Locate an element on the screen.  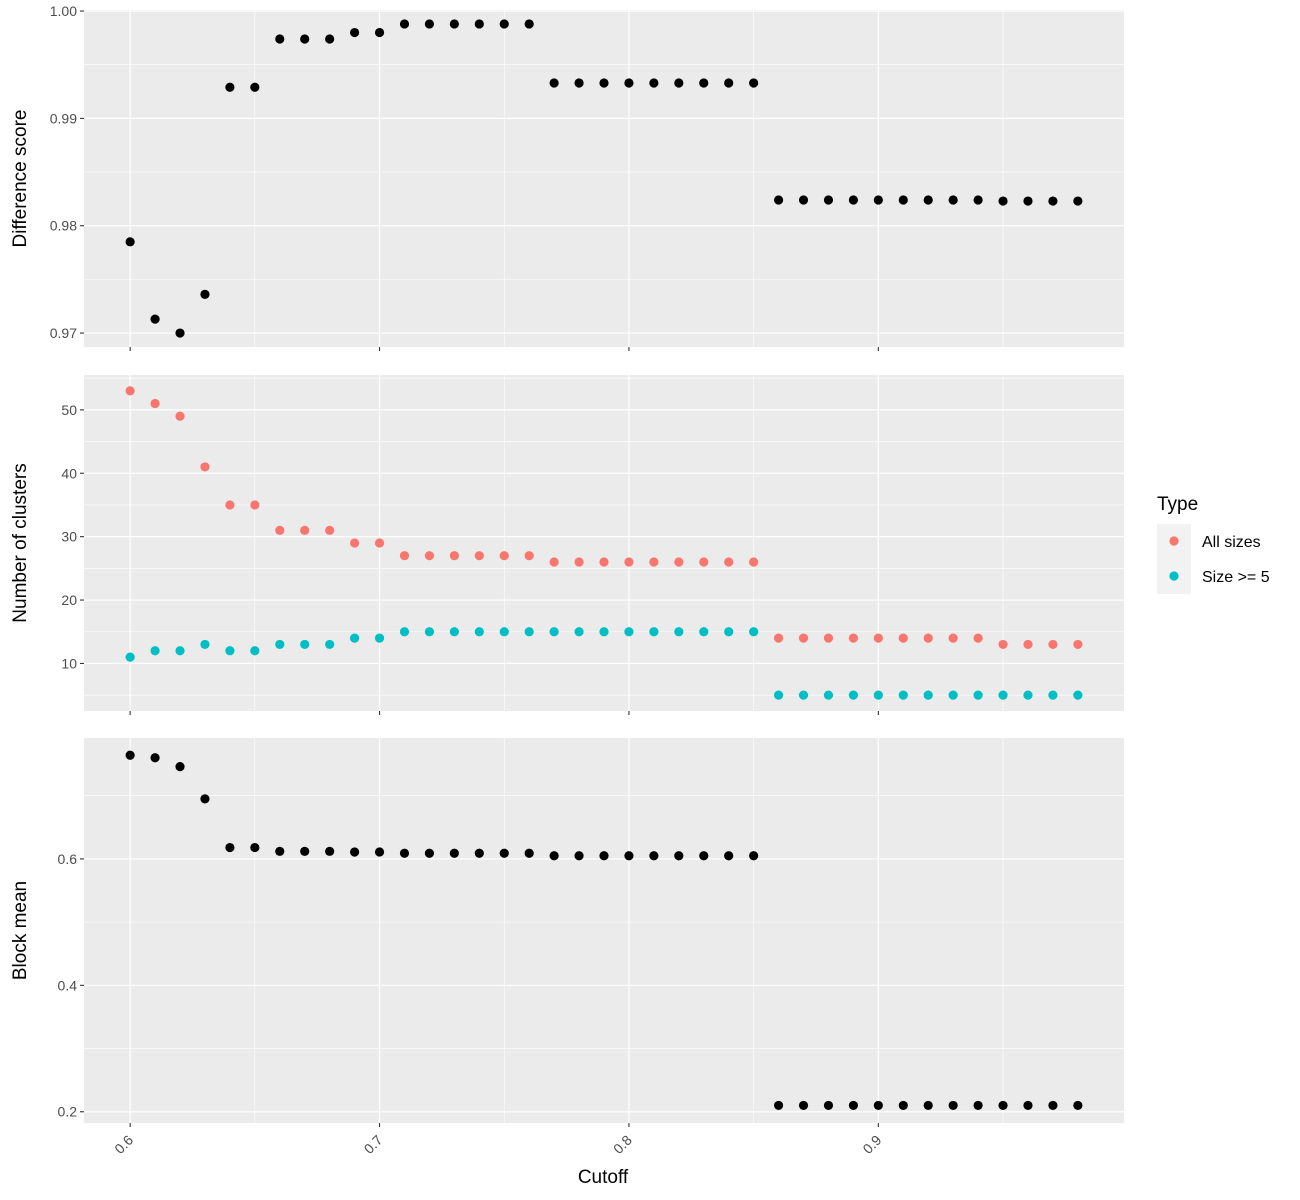
x-tick-label: 0.6 is located at coordinates (123, 1144).